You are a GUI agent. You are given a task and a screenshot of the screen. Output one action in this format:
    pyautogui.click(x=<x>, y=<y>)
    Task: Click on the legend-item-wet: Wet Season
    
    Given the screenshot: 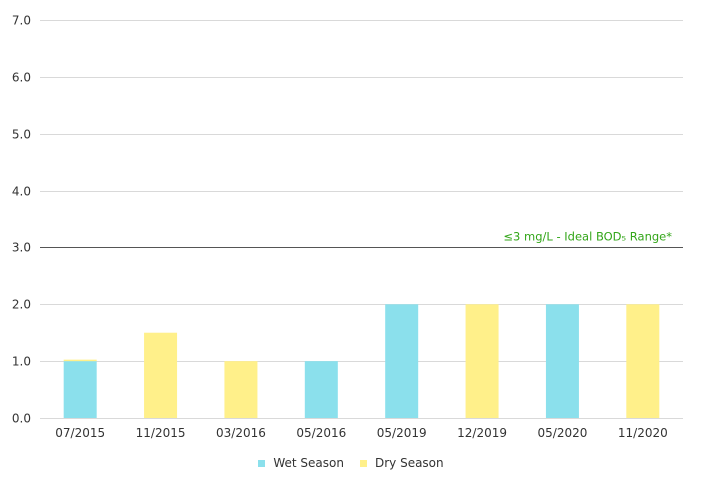 What is the action you would take?
    pyautogui.click(x=301, y=463)
    